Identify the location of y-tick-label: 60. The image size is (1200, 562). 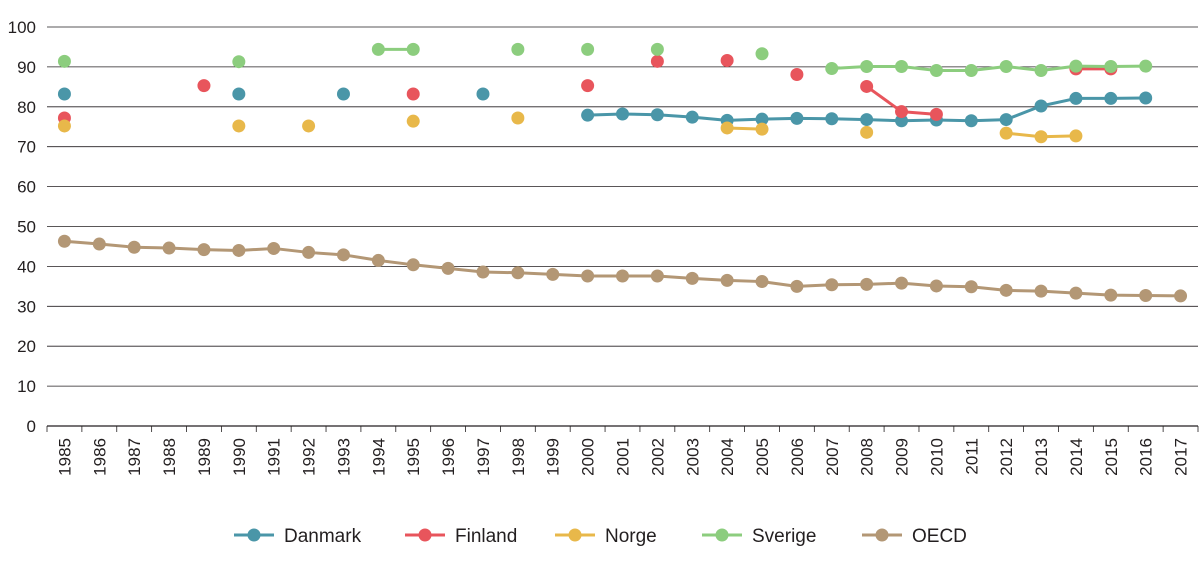
(26, 187).